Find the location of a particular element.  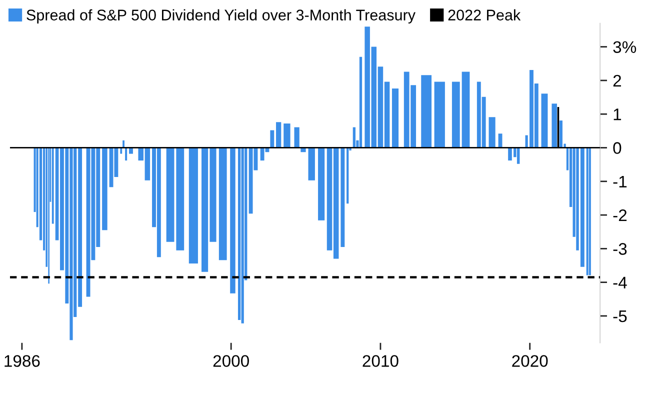

y-tick-label: -2 is located at coordinates (620, 215).